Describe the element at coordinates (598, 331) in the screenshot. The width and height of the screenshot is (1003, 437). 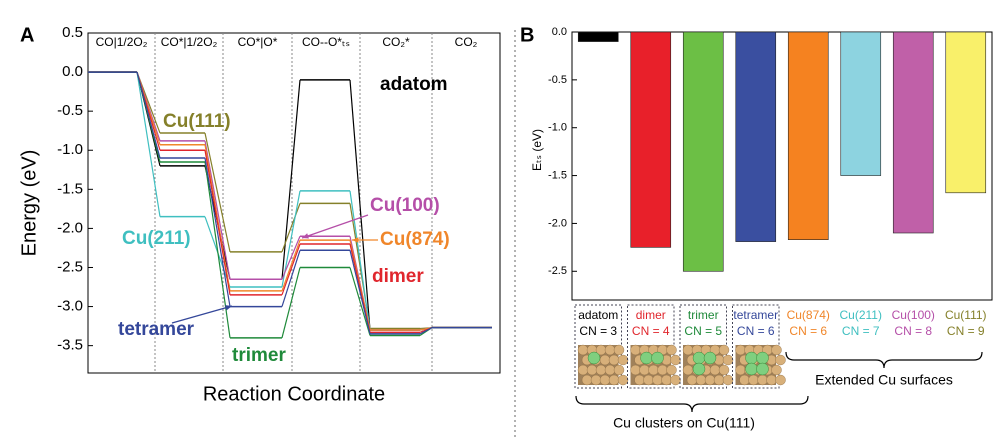
I see `cn-label: CN = 3` at that location.